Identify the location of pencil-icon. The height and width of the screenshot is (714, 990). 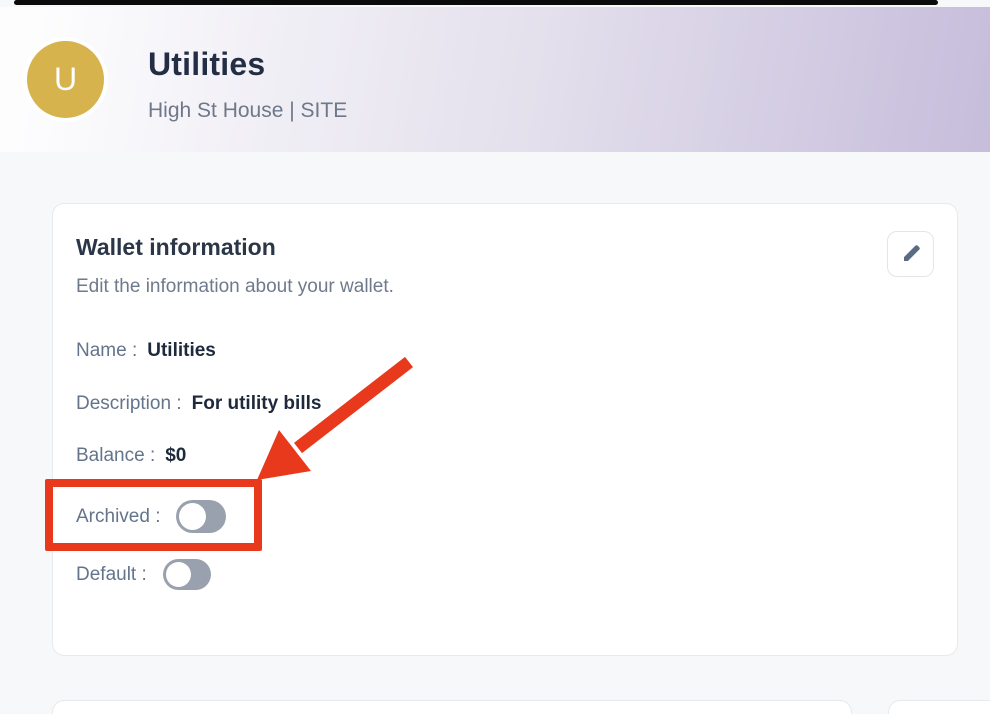
(911, 254).